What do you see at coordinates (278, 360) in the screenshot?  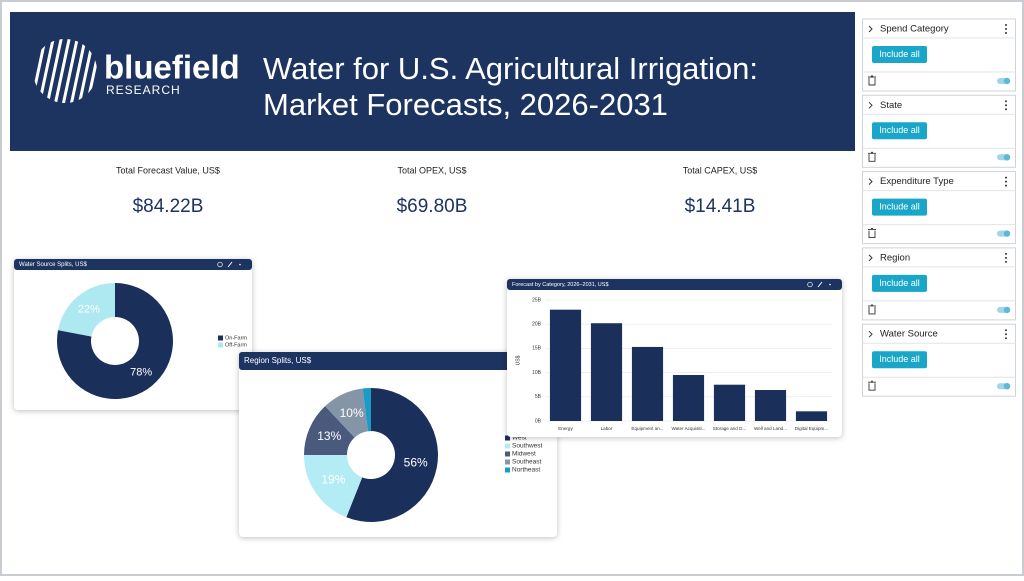 I see `card-title: Region Splits, US$` at bounding box center [278, 360].